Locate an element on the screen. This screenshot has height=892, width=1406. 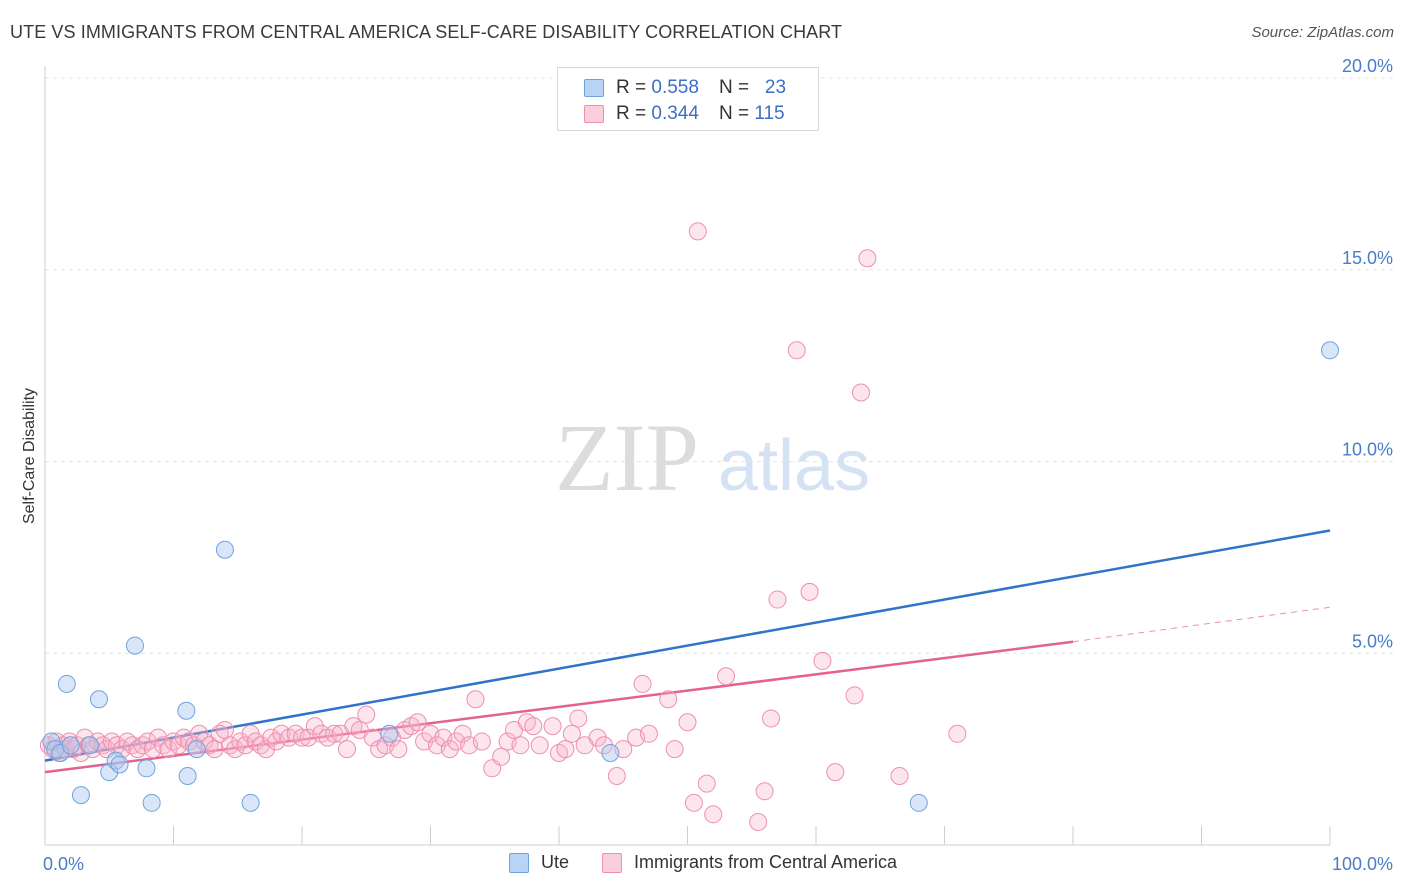
watermark: ZIP atlas is located at coordinates (712, 457).